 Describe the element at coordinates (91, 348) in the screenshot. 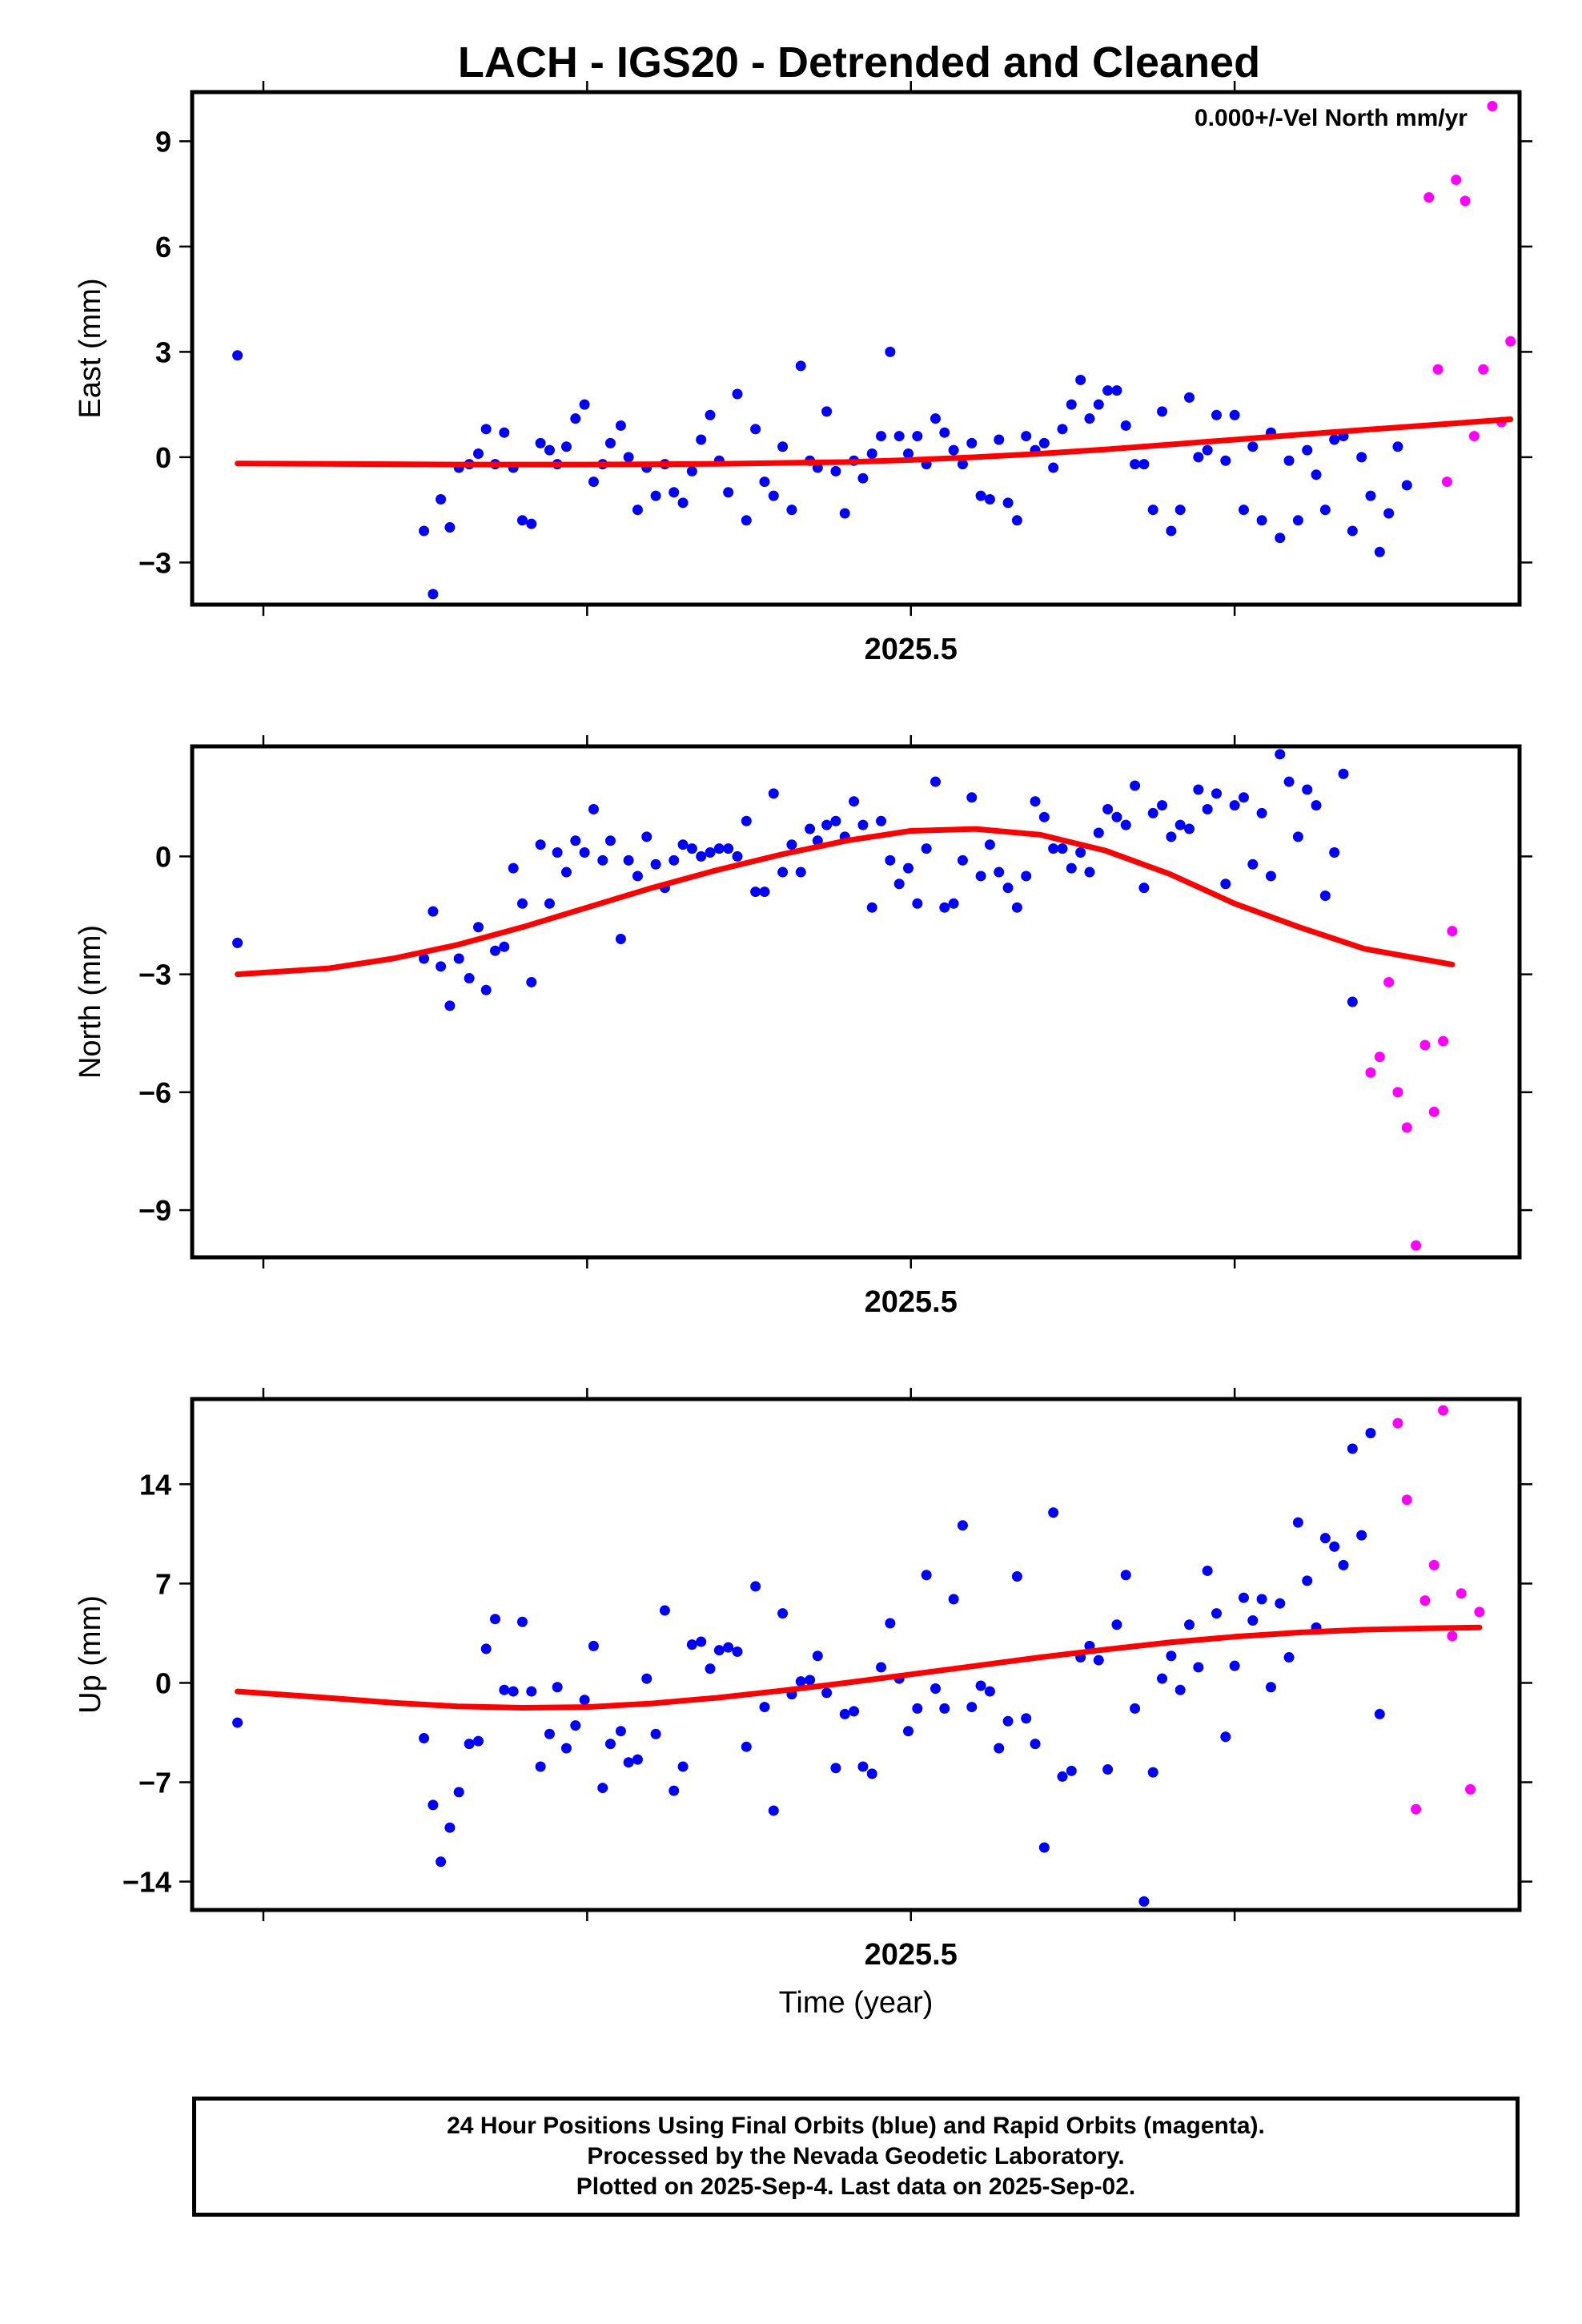

I see `y-axis-label: East (mm)` at that location.